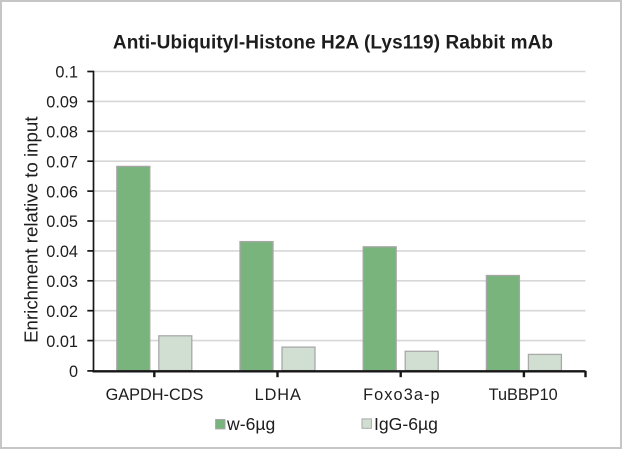 Image resolution: width=622 pixels, height=449 pixels. What do you see at coordinates (73, 372) in the screenshot?
I see `svg-text: 0` at bounding box center [73, 372].